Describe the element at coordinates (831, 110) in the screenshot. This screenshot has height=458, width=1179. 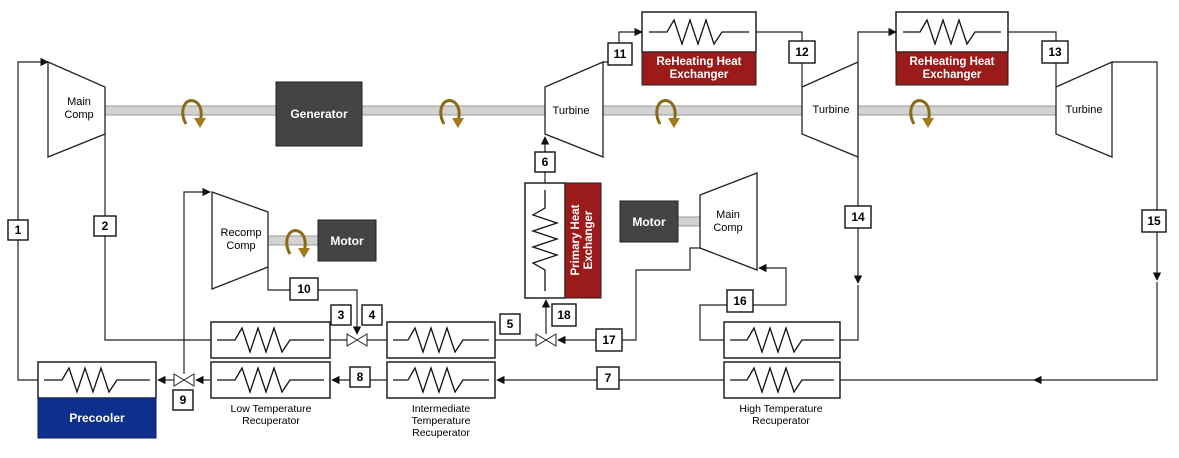
I see `turbine-2-label: Turbine` at that location.